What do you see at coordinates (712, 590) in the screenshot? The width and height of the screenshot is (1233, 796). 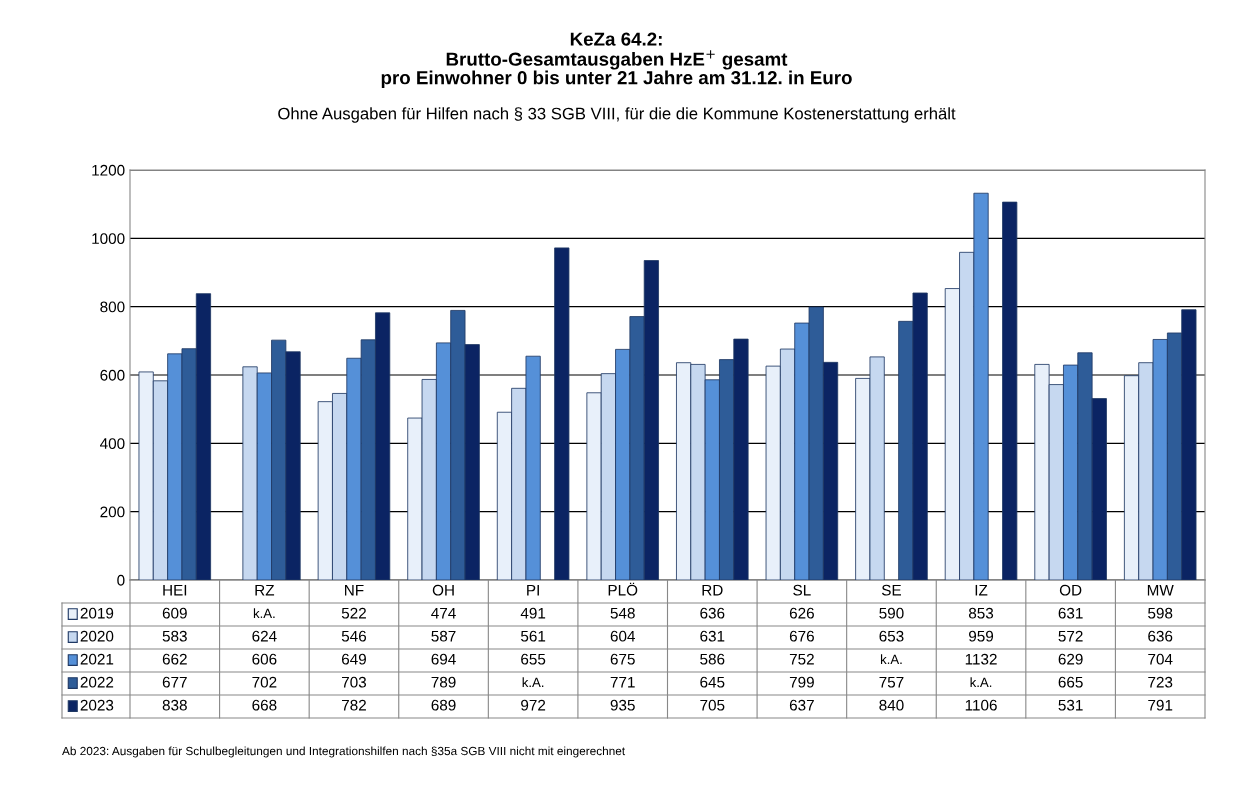 I see `x-tick-label: RD` at bounding box center [712, 590].